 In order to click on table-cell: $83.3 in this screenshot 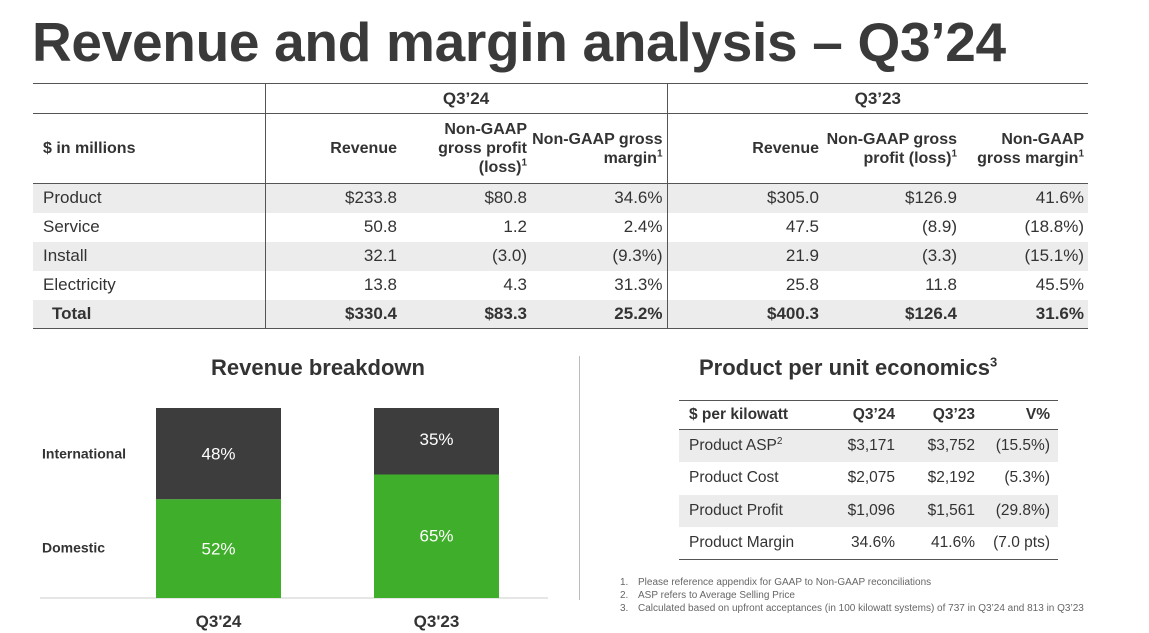, I will do `click(466, 314)`.